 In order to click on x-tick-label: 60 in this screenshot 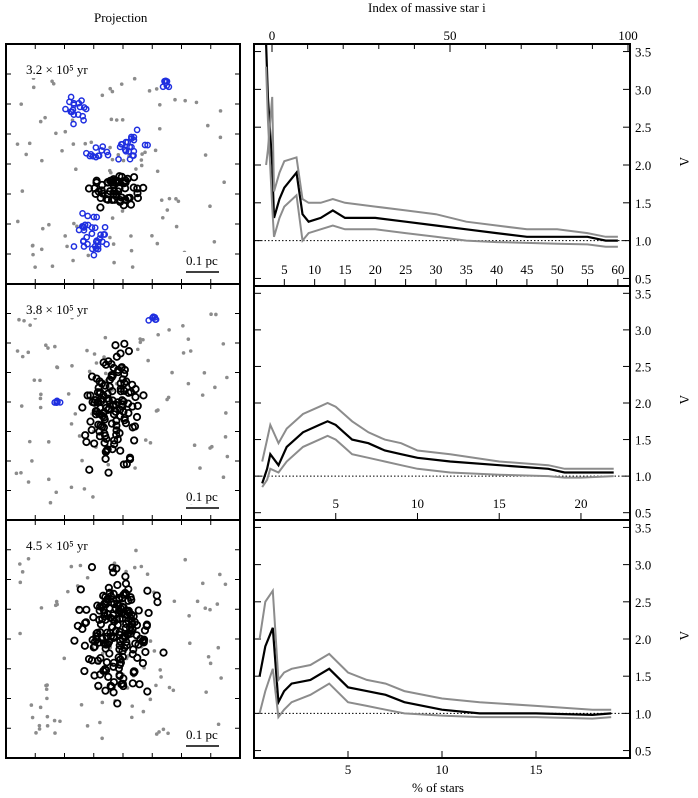, I will do `click(617, 269)`.